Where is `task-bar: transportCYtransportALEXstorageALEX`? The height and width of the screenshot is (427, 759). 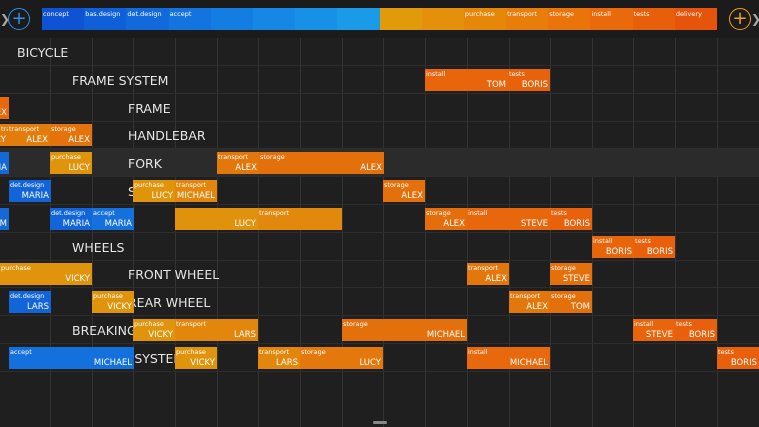 task-bar: transportCYtransportALEXstorageALEX is located at coordinates (46, 135).